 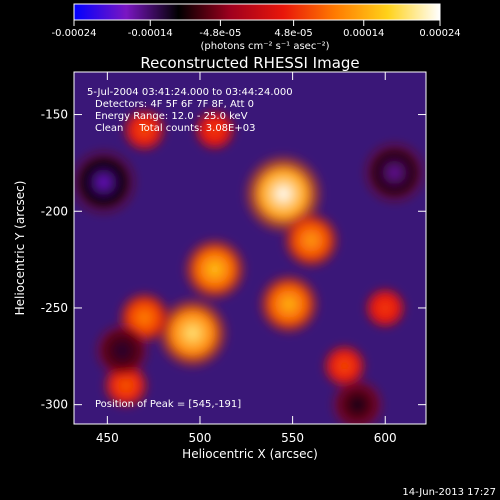 What do you see at coordinates (257, 12) in the screenshot?
I see `colorbar-gradient` at bounding box center [257, 12].